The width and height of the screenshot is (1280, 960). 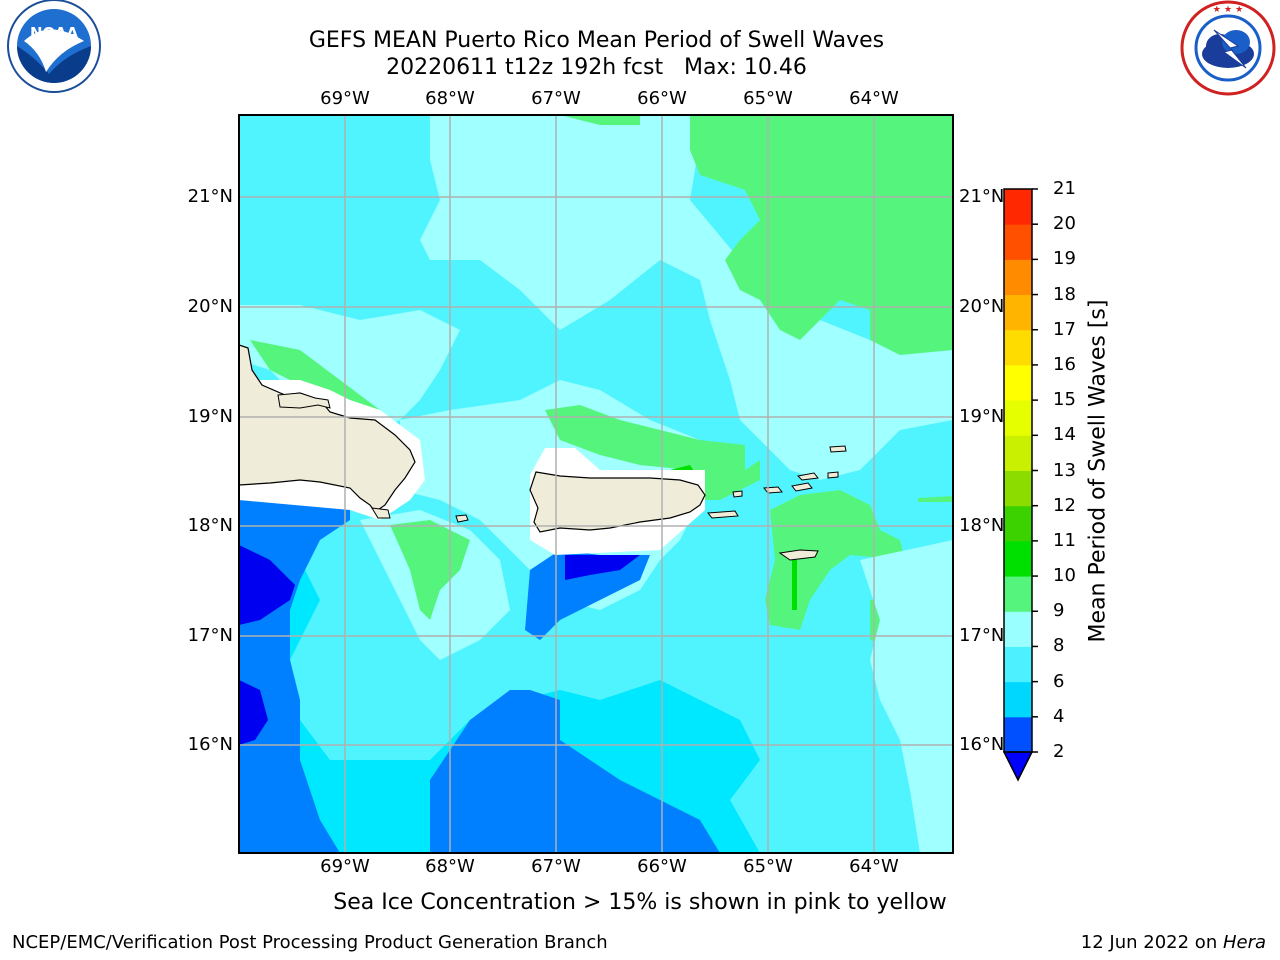 I want to click on field-paleblue-west, so click(x=349, y=367).